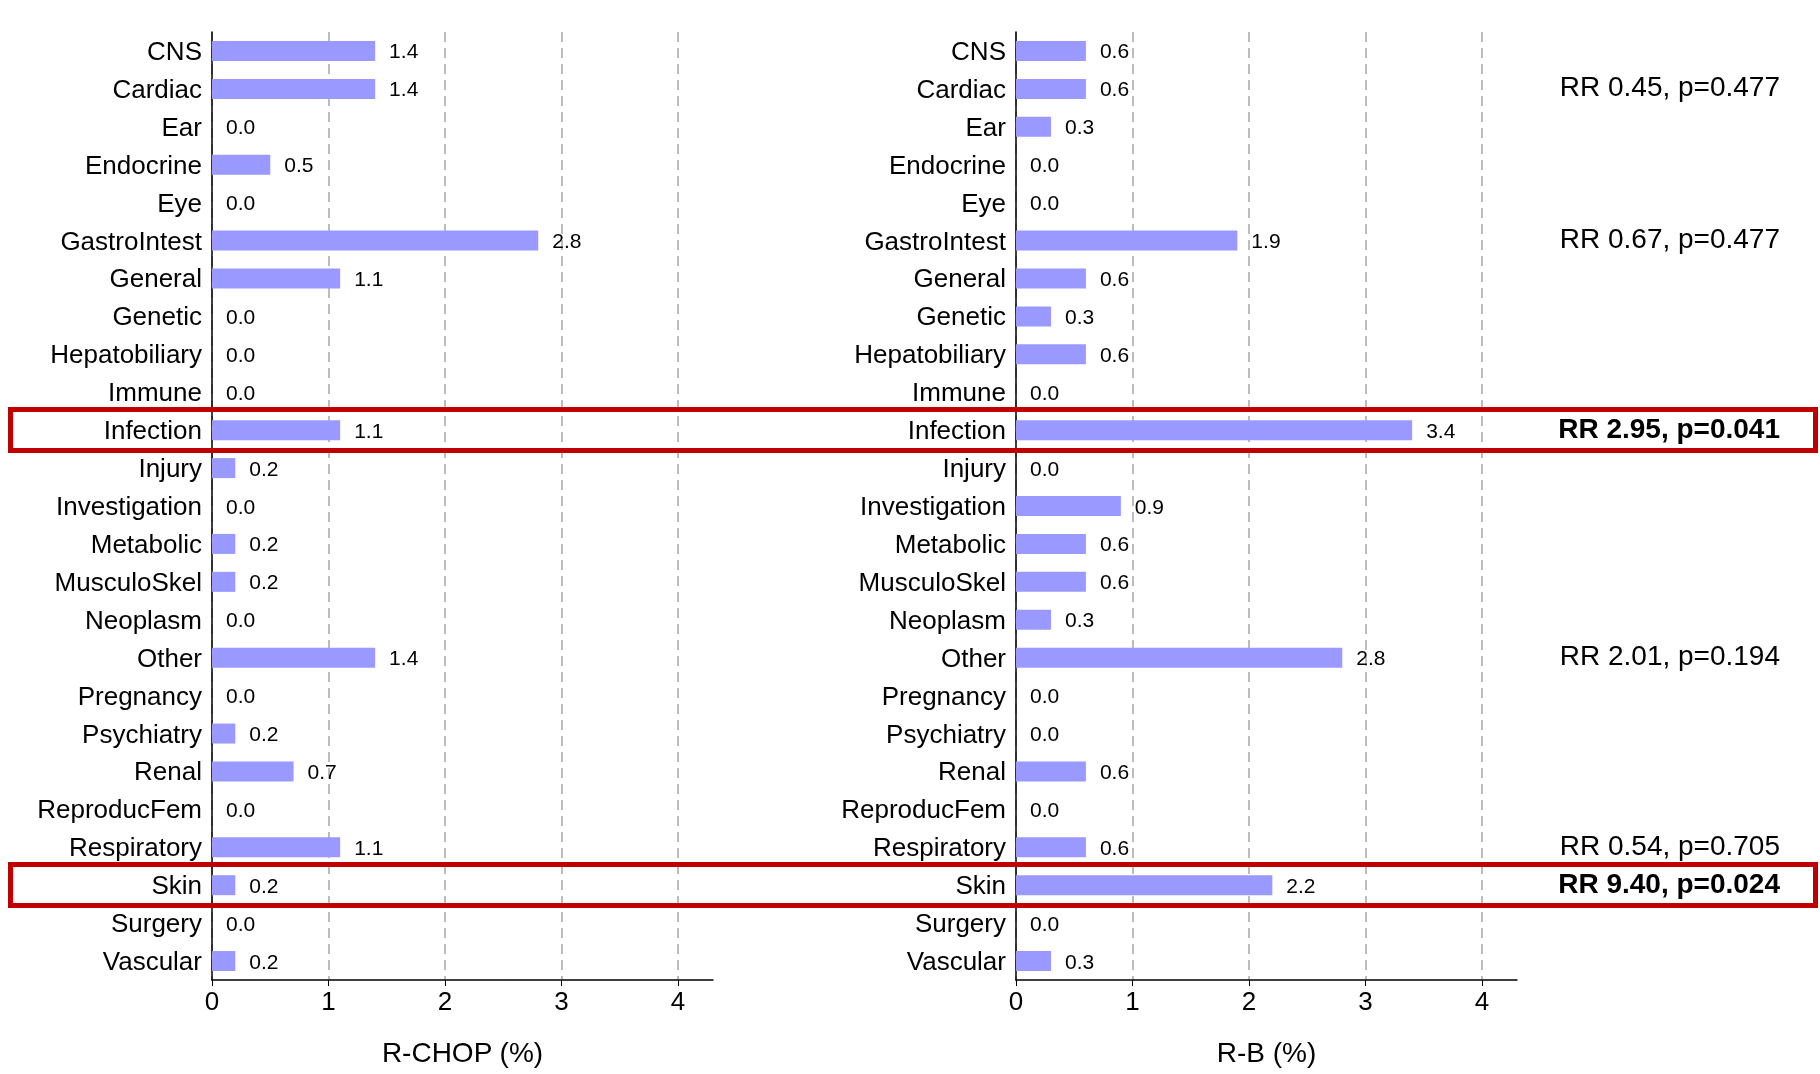  I want to click on text: RR 0.67, p=0.477, so click(1670, 239).